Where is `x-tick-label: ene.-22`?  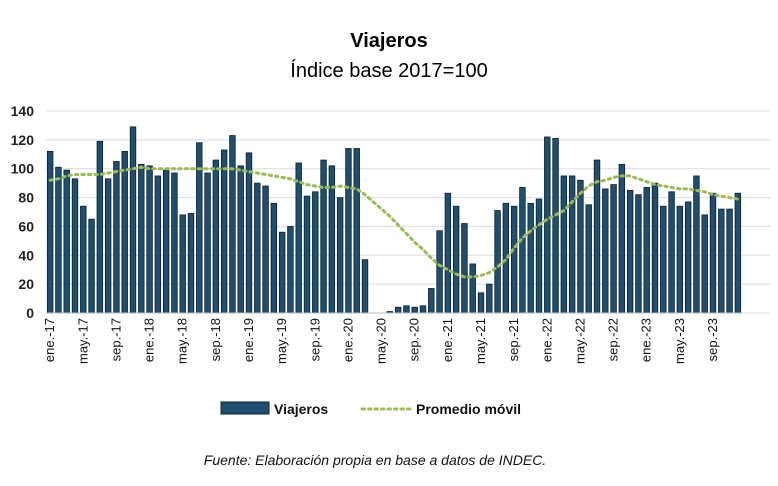
x-tick-label: ene.-22 is located at coordinates (546, 340).